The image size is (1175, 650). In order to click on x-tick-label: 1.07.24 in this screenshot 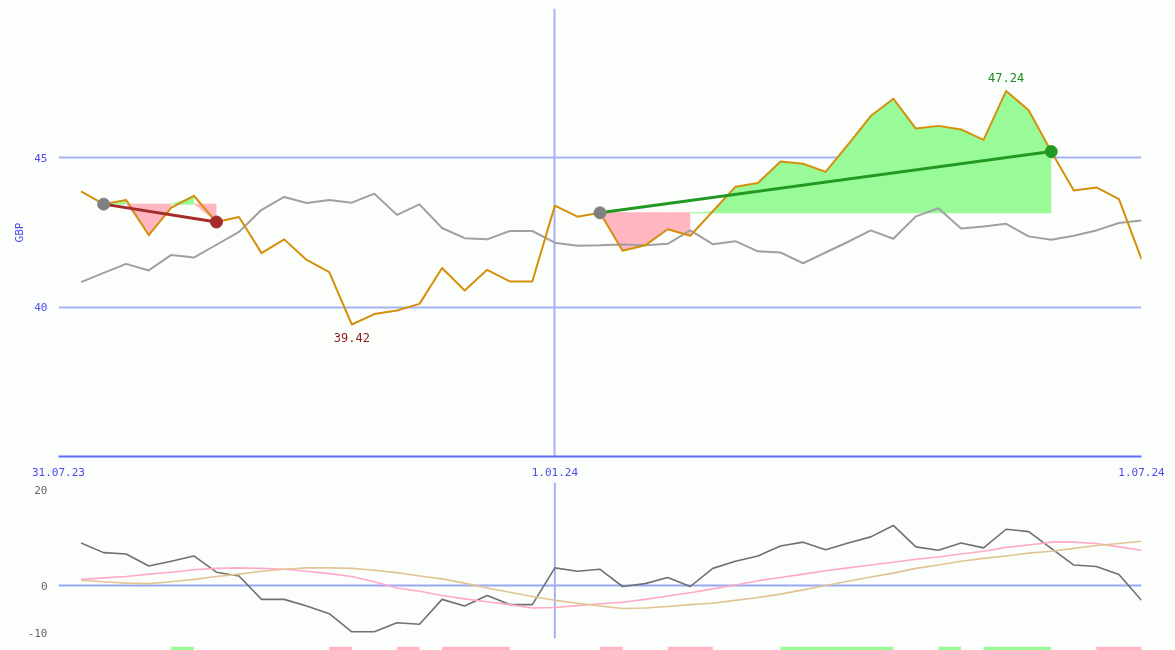, I will do `click(1142, 472)`.